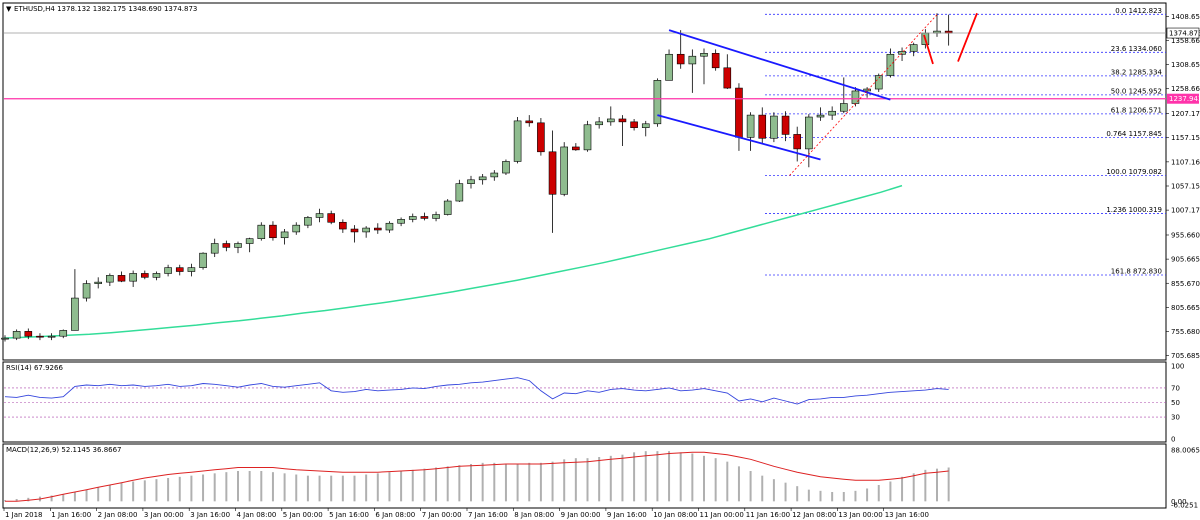  What do you see at coordinates (1134, 134) in the screenshot?
I see `fib-label: 0.764 1157.845` at bounding box center [1134, 134].